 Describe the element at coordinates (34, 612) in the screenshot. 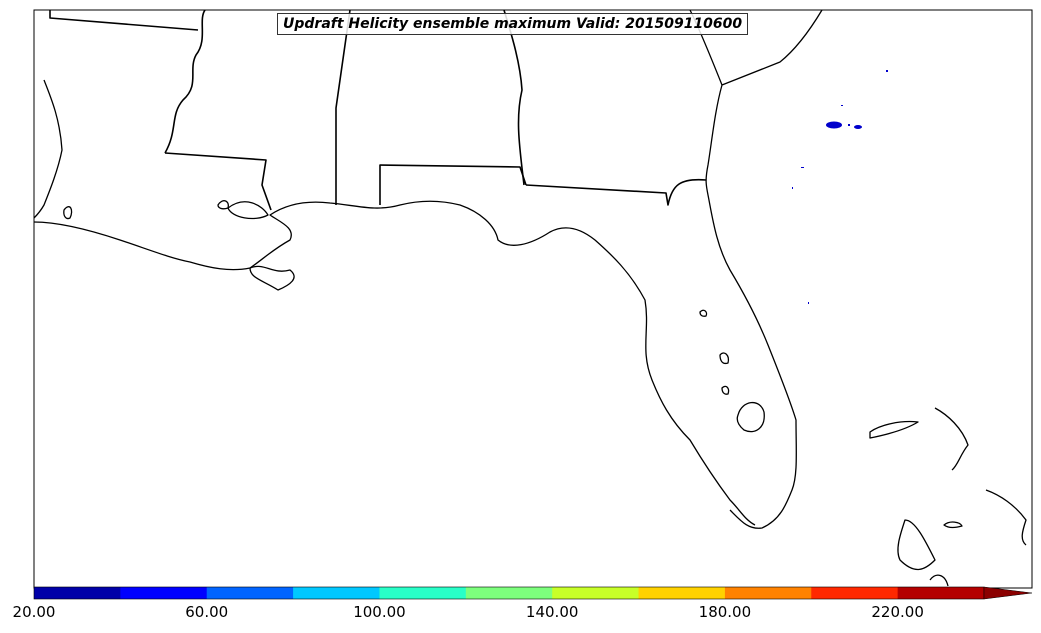

I see `colorbar-tick-label: 20.00` at that location.